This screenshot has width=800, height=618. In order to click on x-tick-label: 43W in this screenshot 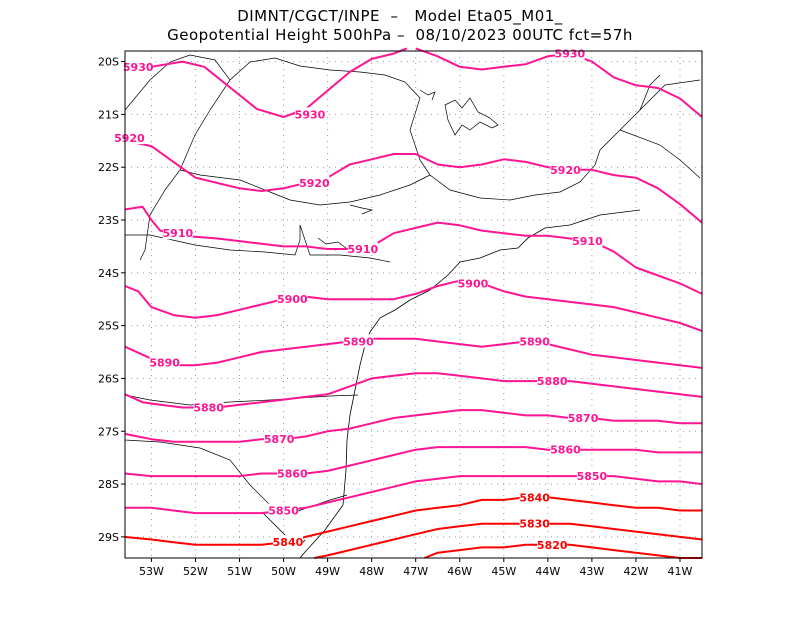, I will do `click(591, 571)`.